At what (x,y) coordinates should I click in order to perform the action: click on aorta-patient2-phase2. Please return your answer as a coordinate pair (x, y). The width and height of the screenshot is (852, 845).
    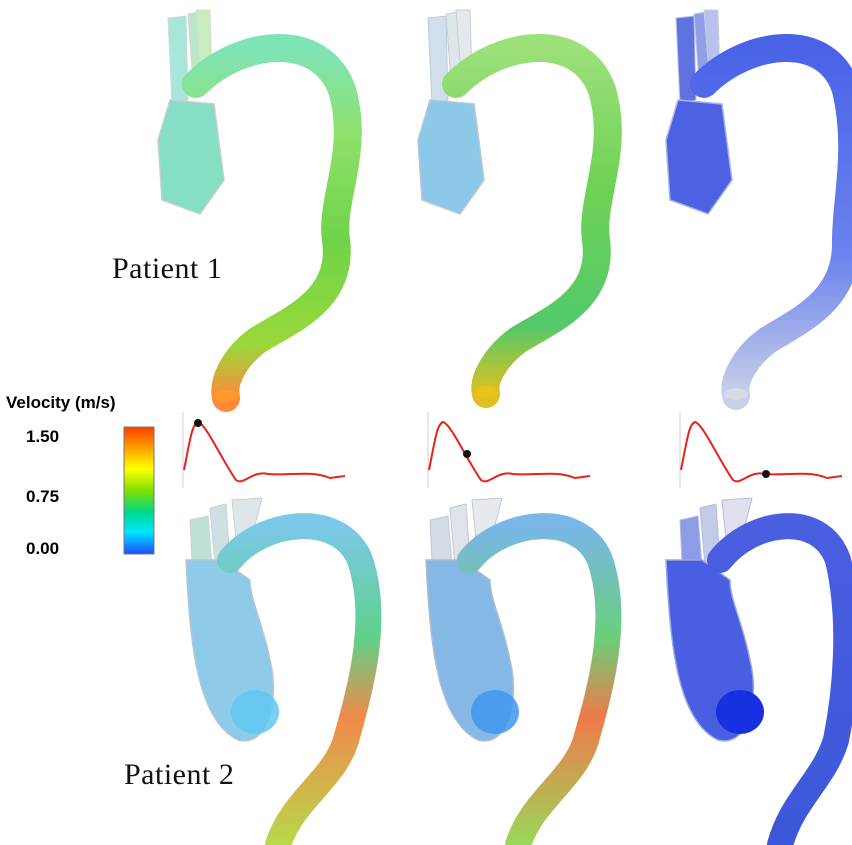
    Looking at the image, I should click on (523, 671).